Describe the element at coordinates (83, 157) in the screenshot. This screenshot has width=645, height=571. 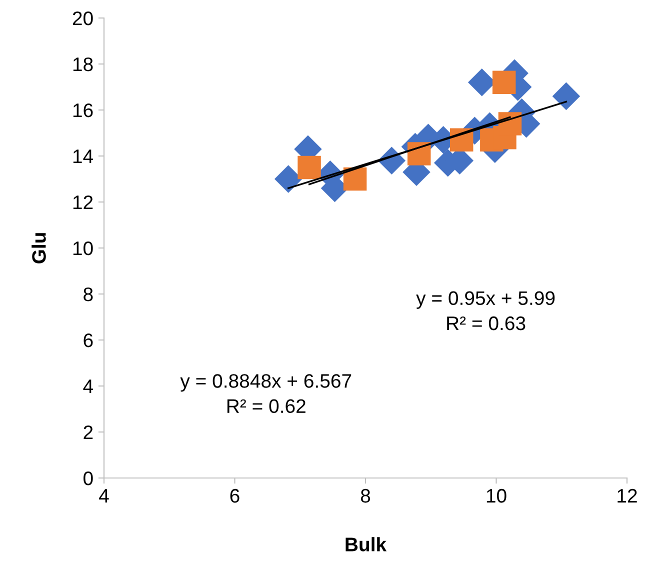
I see `y-tick-label: 14` at that location.